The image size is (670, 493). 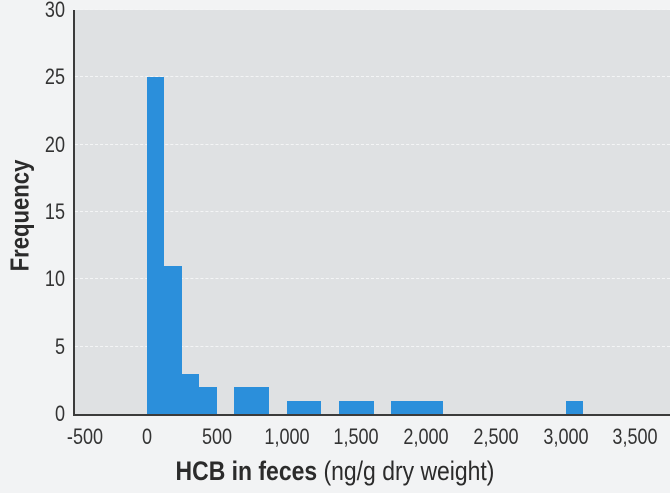 I want to click on y-tick-label: 0, so click(x=59, y=413).